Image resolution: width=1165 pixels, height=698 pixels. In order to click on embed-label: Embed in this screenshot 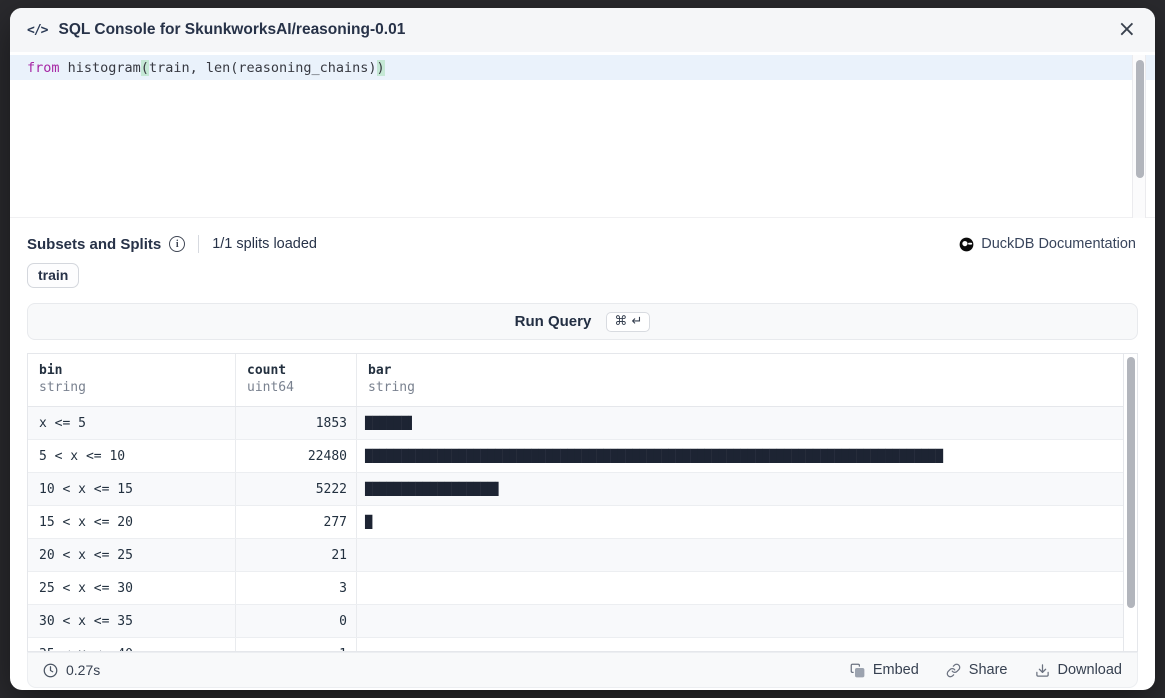, I will do `click(895, 670)`.